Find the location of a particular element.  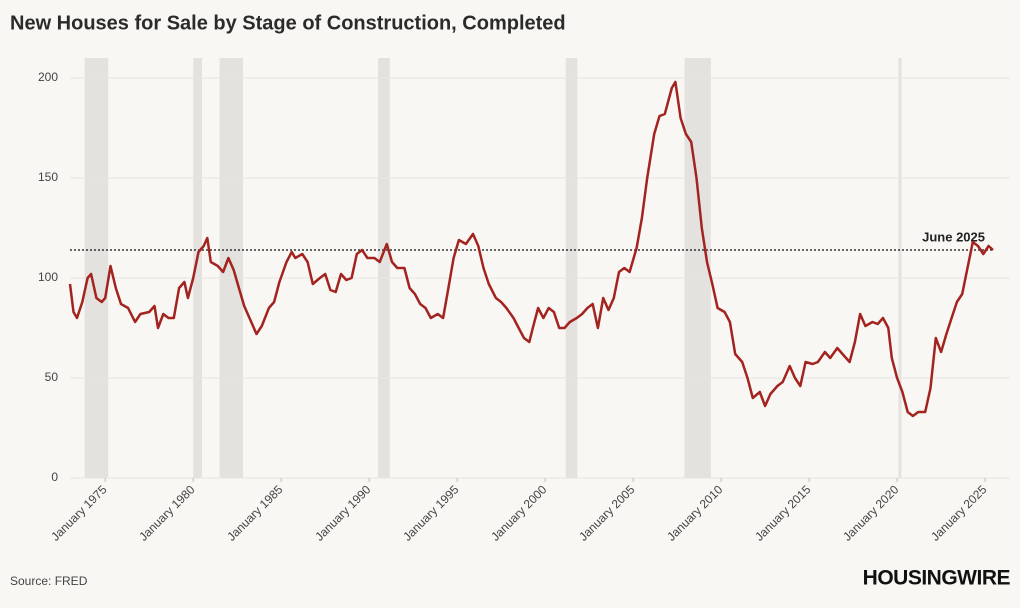

reference-label: June 2025 is located at coordinates (953, 236).